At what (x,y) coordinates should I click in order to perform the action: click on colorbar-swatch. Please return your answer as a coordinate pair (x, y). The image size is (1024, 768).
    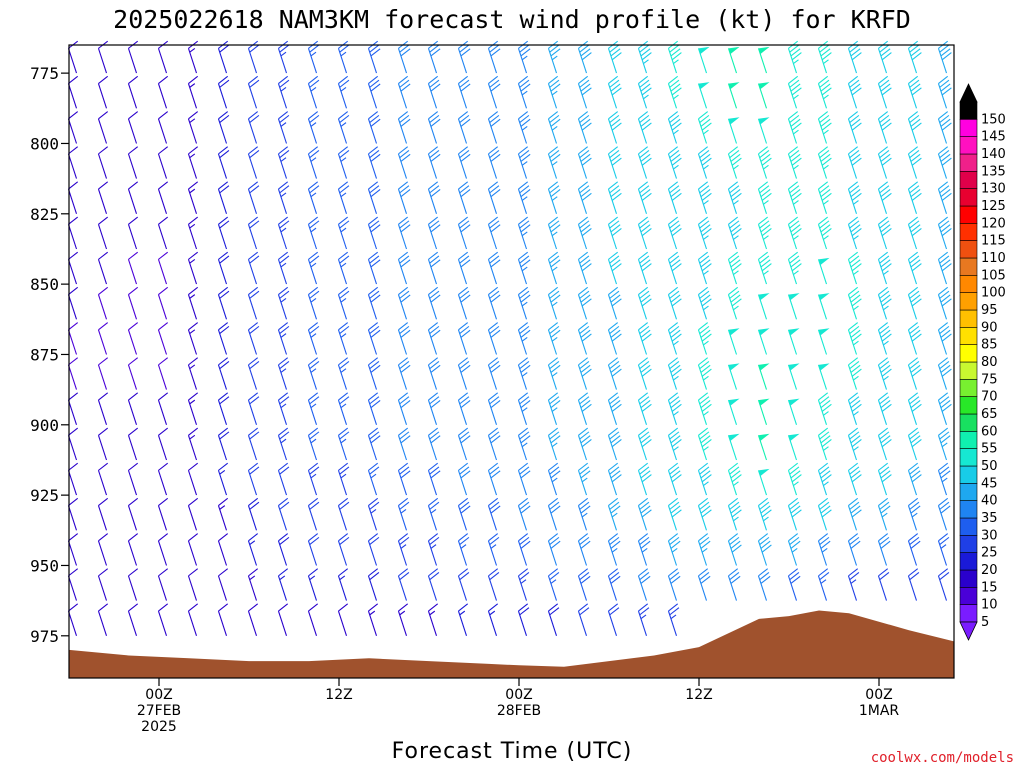
    Looking at the image, I should click on (968, 439).